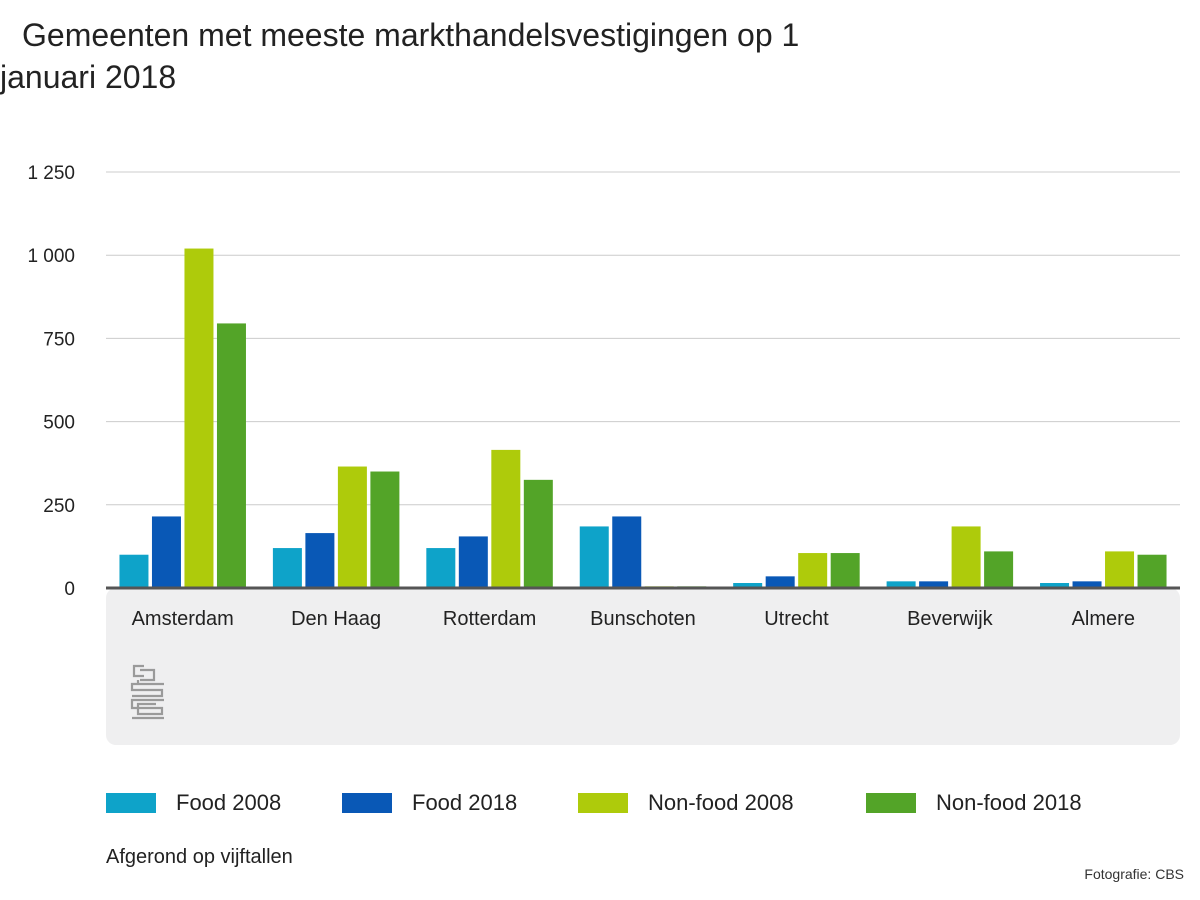  I want to click on x-category-label: Utrecht, so click(796, 619).